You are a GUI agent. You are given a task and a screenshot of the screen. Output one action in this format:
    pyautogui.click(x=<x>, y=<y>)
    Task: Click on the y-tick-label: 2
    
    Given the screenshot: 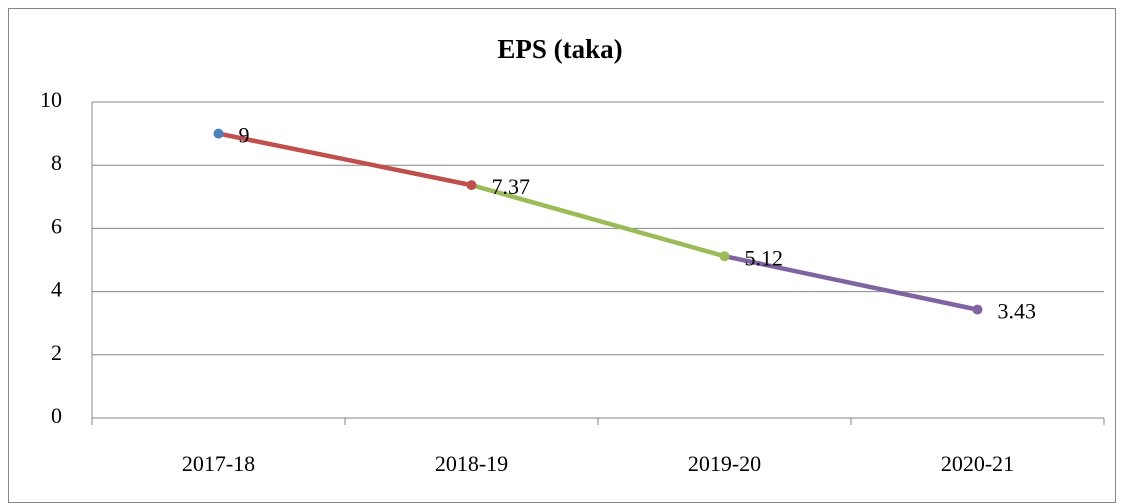 What is the action you would take?
    pyautogui.click(x=56, y=352)
    